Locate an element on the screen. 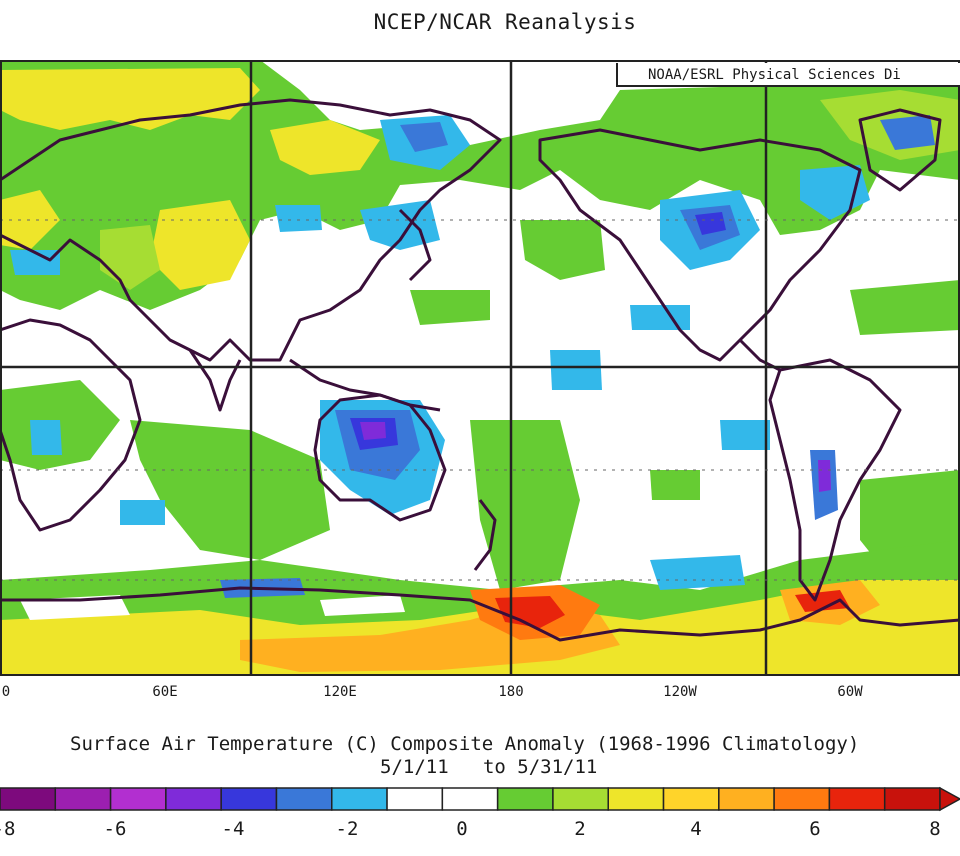 This screenshot has height=856, width=960. anomaly-field-east-siberia-dark is located at coordinates (424, 137).